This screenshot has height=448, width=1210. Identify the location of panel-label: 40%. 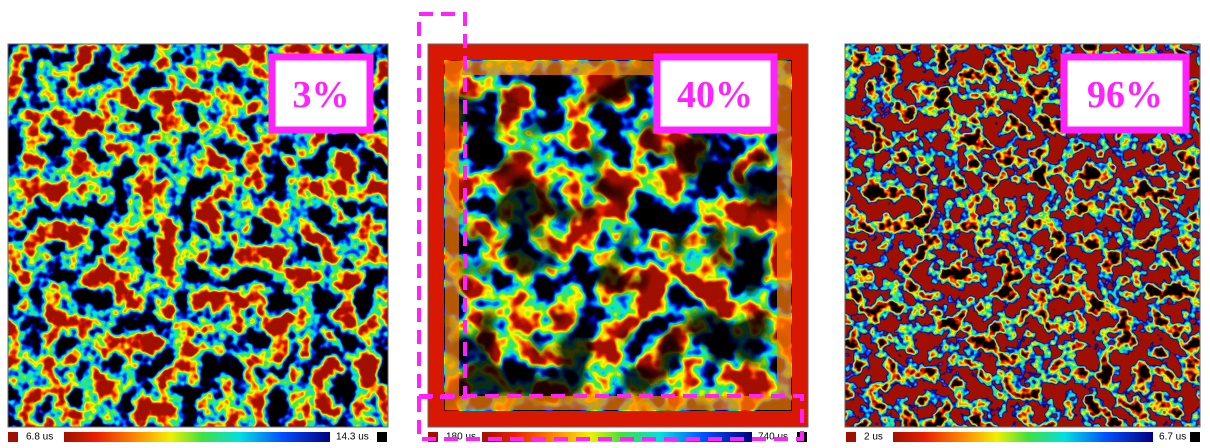
(715, 95).